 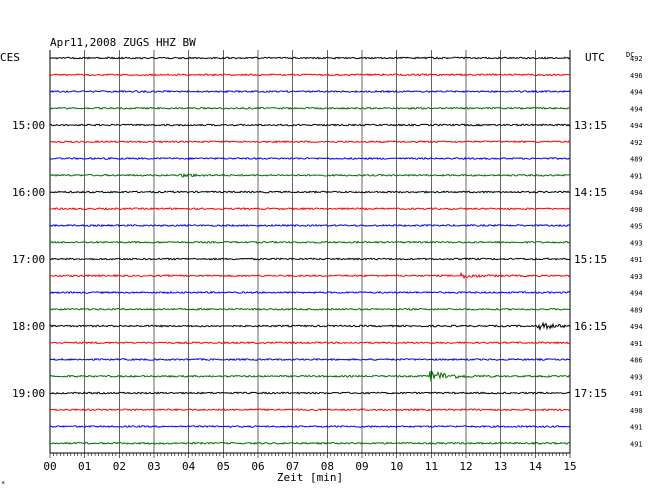 I want to click on x-tick-label: 05, so click(x=223, y=466).